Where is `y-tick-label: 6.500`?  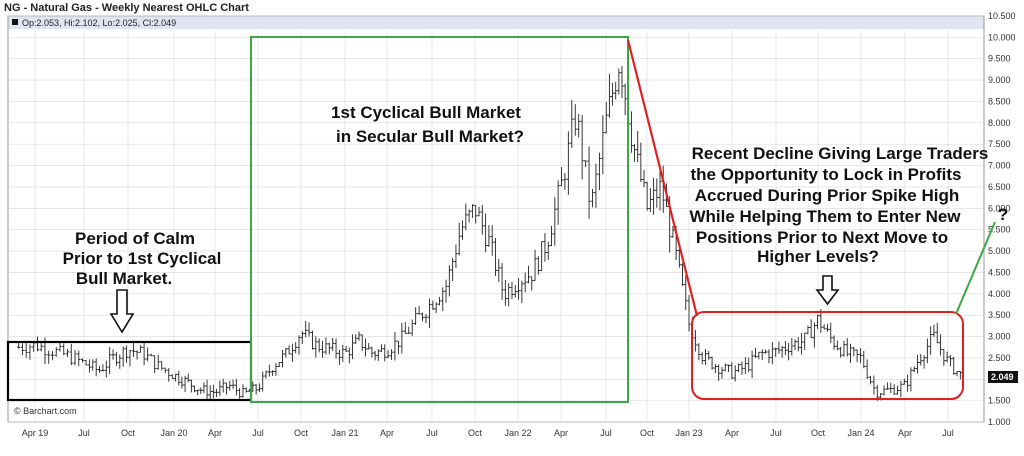 y-tick-label: 6.500 is located at coordinates (999, 187).